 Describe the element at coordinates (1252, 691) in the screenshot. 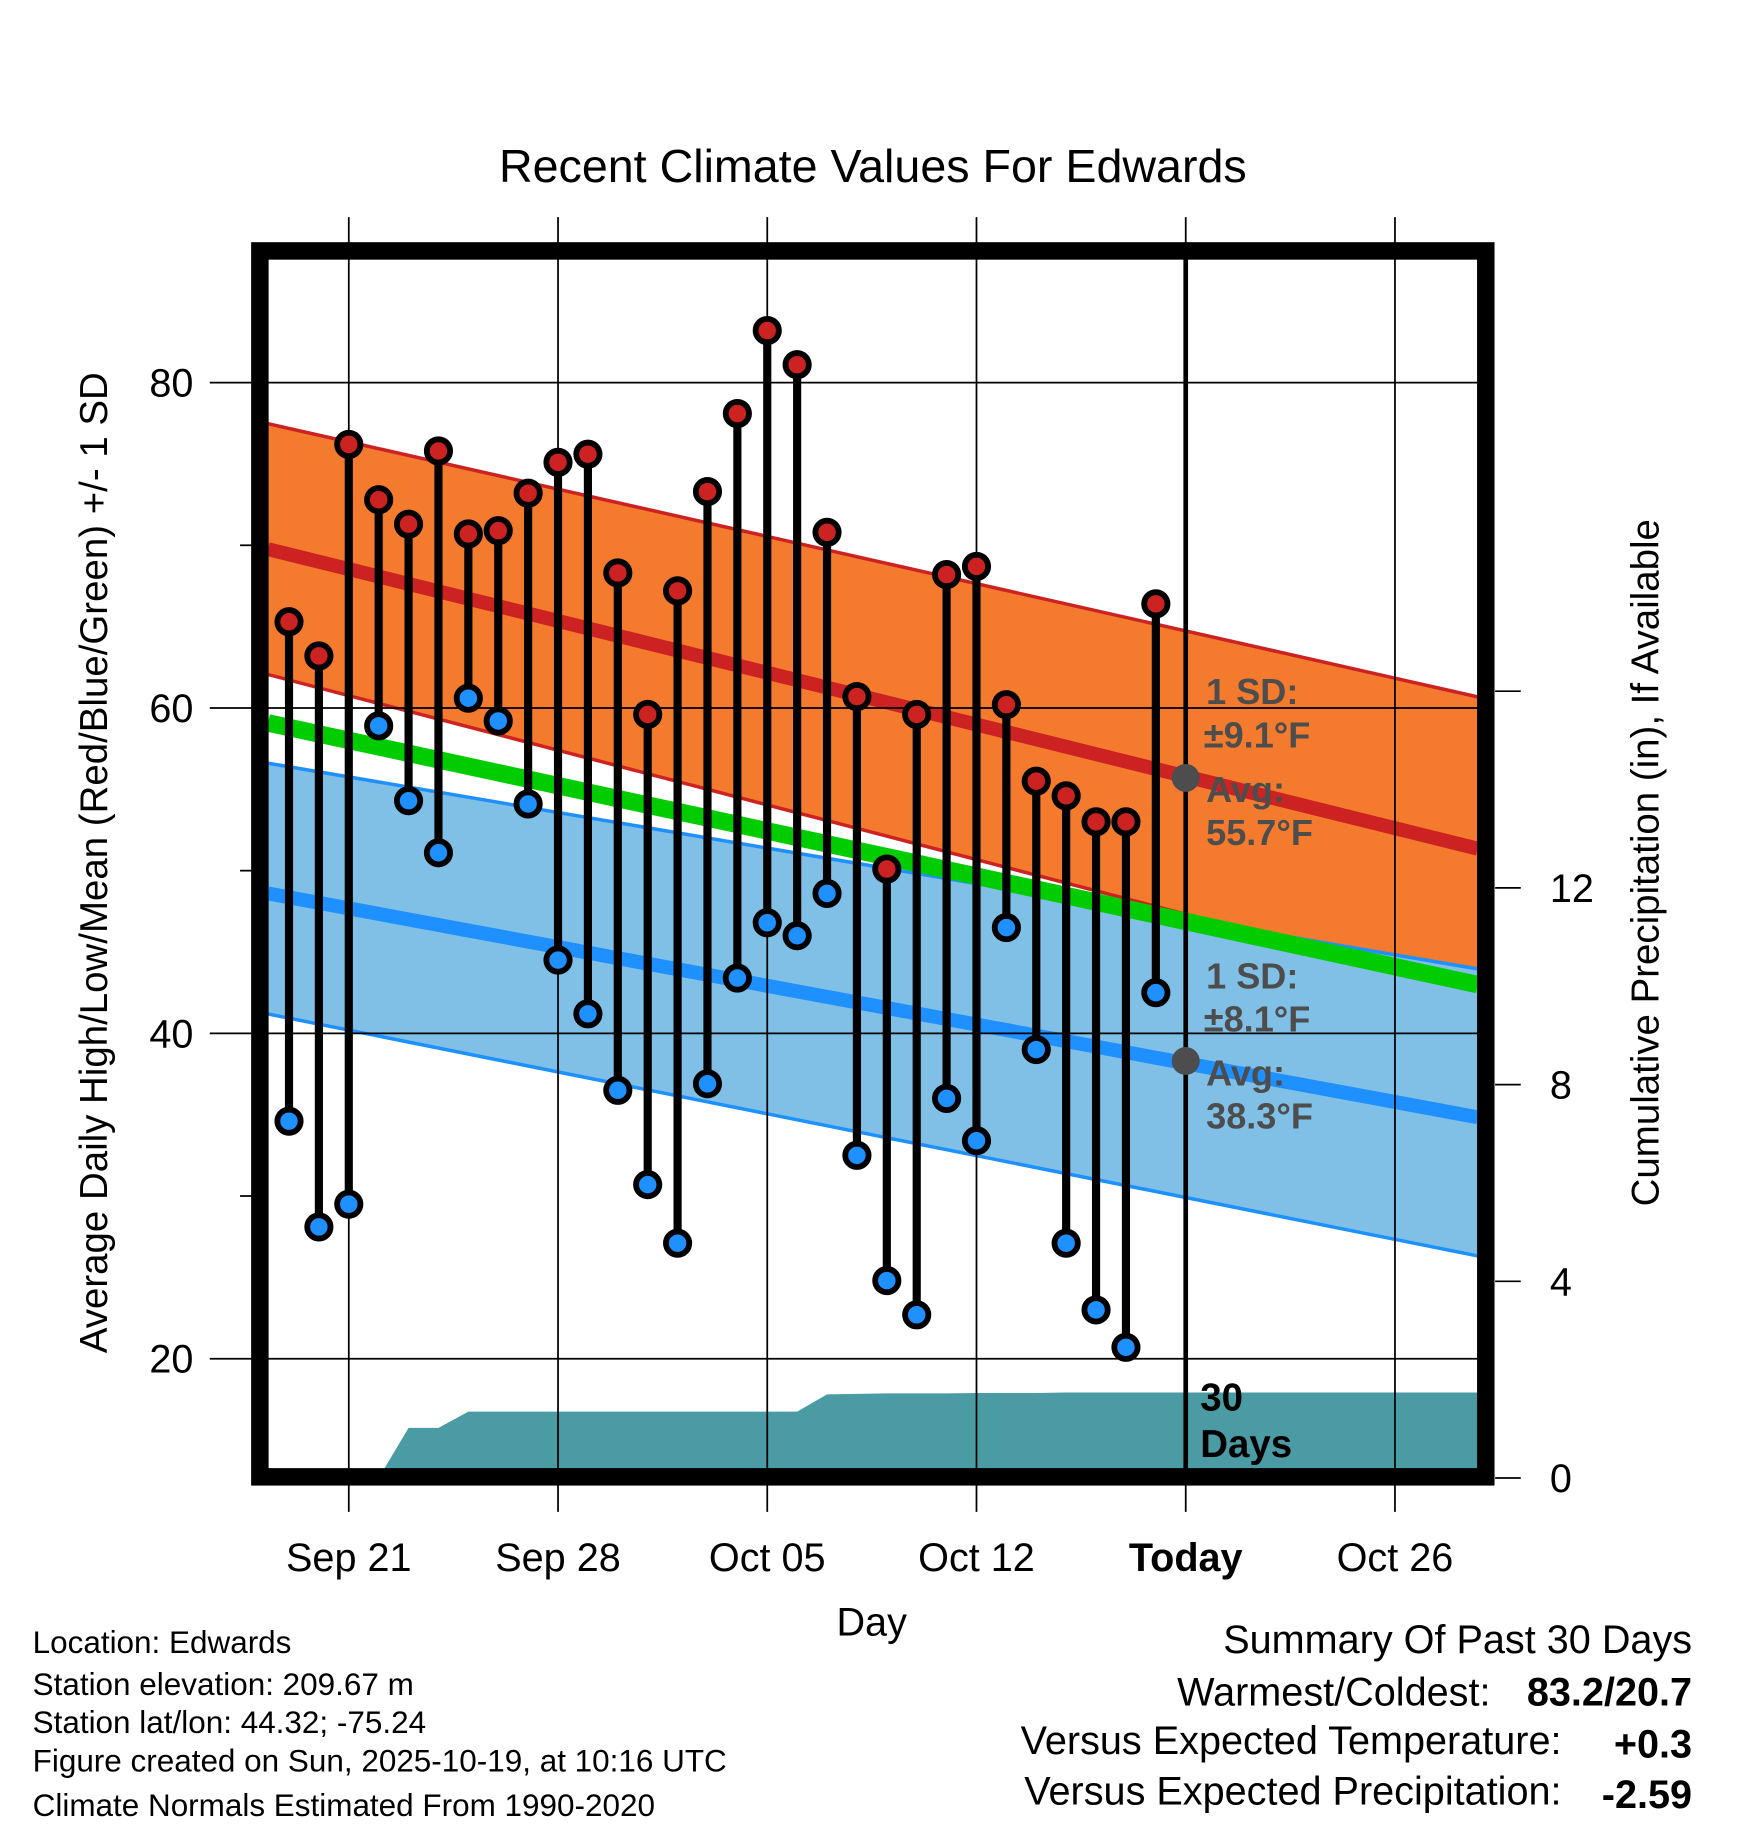

I see `high-sd-label: 1 SD:` at that location.